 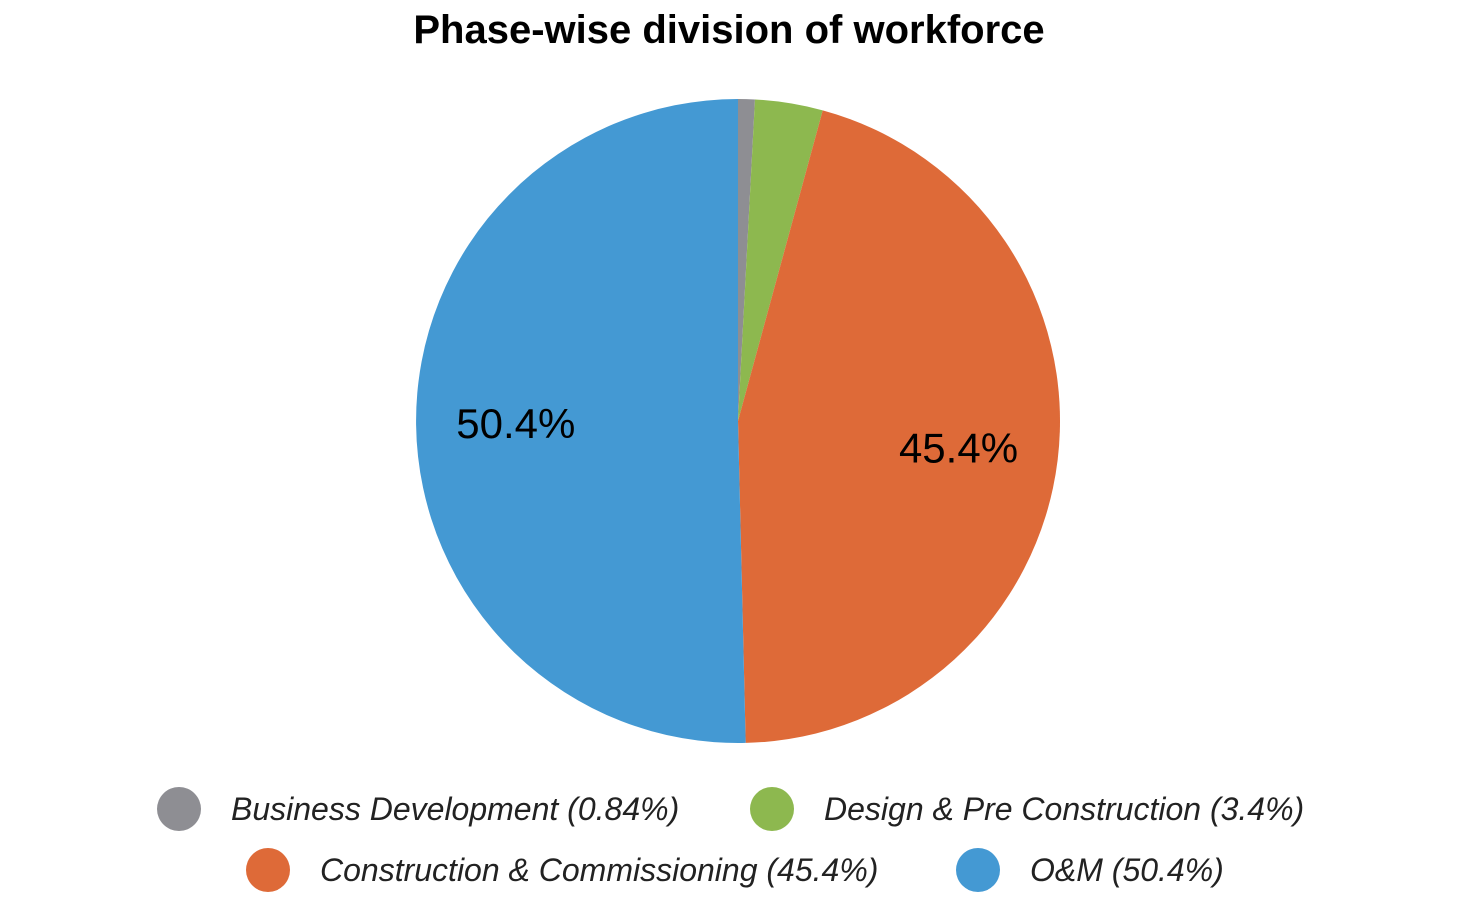 I want to click on legend-label-business-development: Business Development (0.84%), so click(x=455, y=808).